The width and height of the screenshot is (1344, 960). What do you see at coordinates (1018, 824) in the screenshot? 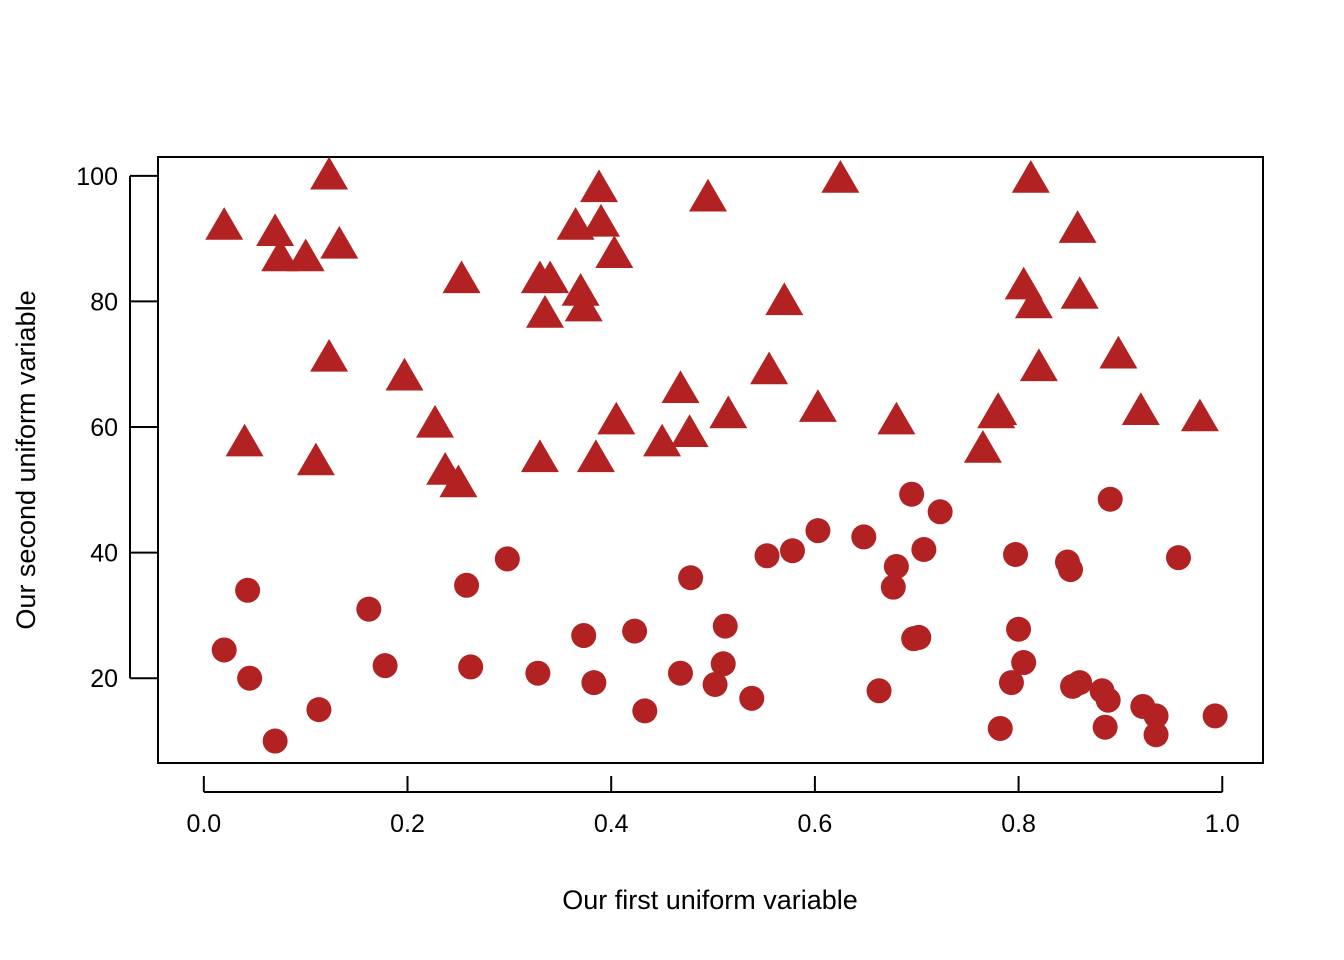
I see `x-tick-label: 0.8` at bounding box center [1018, 824].